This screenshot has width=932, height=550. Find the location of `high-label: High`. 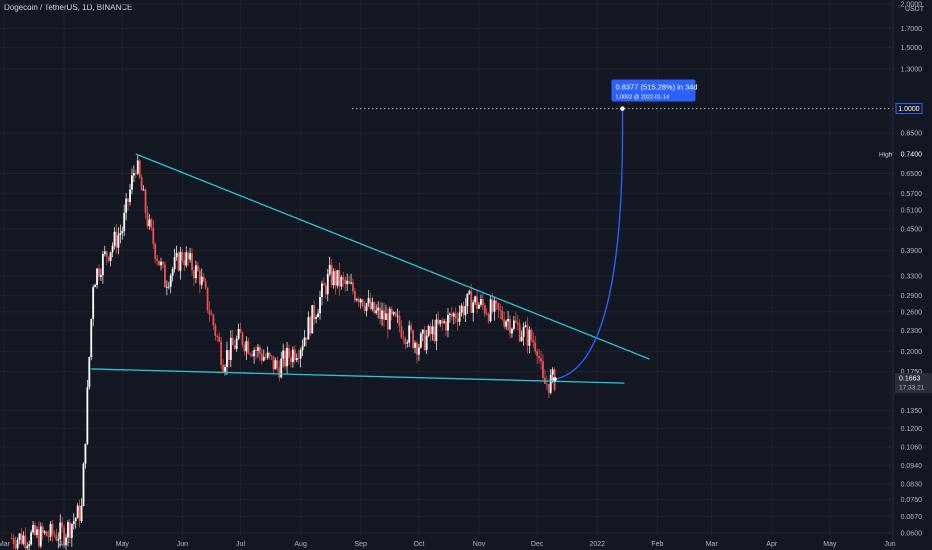

high-label: High is located at coordinates (886, 154).